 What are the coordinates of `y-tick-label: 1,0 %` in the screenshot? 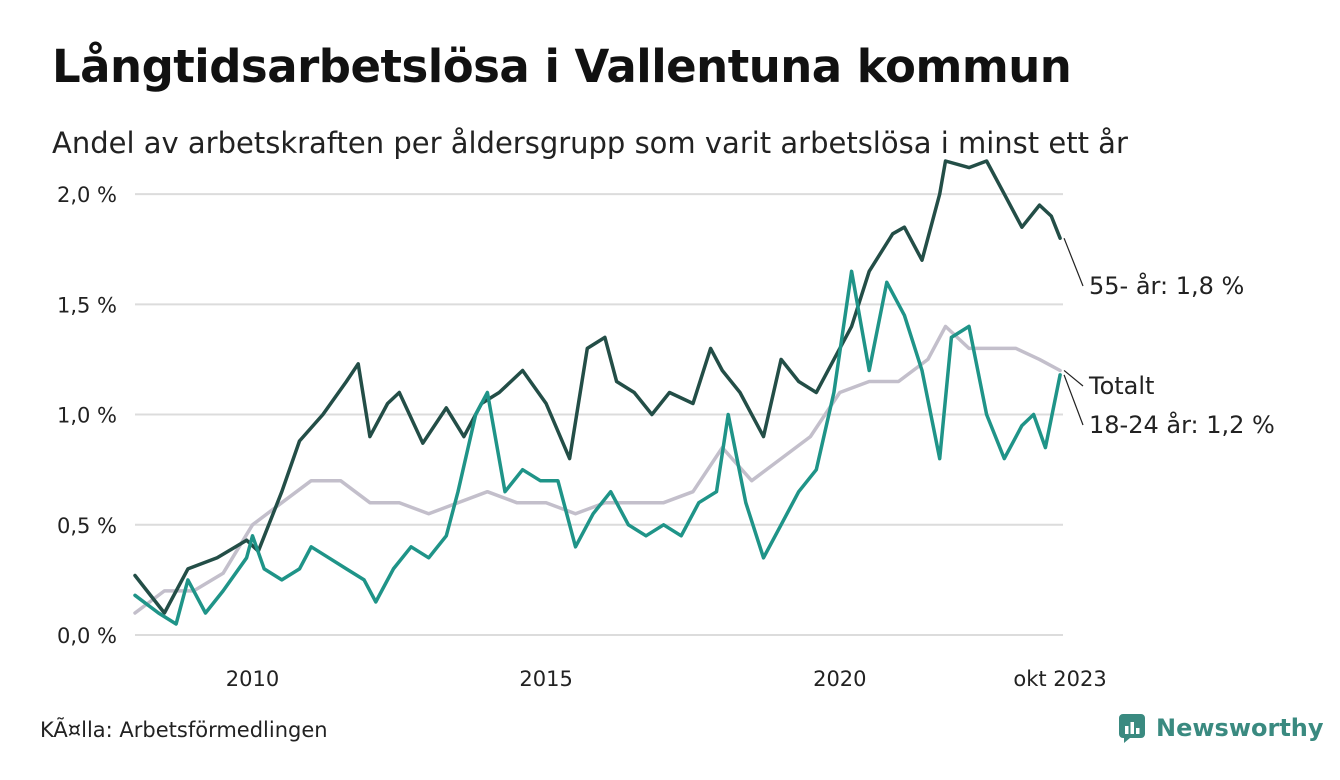 It's located at (87, 416).